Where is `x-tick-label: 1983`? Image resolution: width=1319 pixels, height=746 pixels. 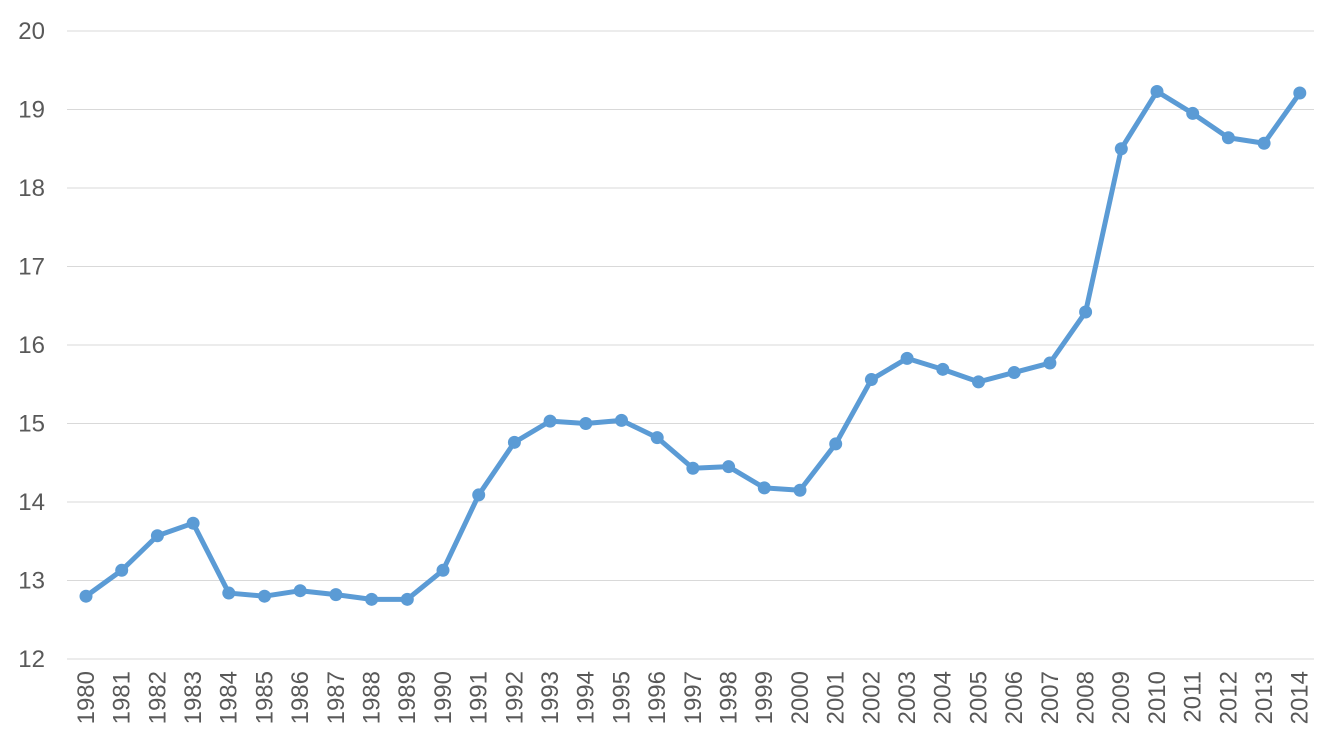 x-tick-label: 1983 is located at coordinates (193, 697).